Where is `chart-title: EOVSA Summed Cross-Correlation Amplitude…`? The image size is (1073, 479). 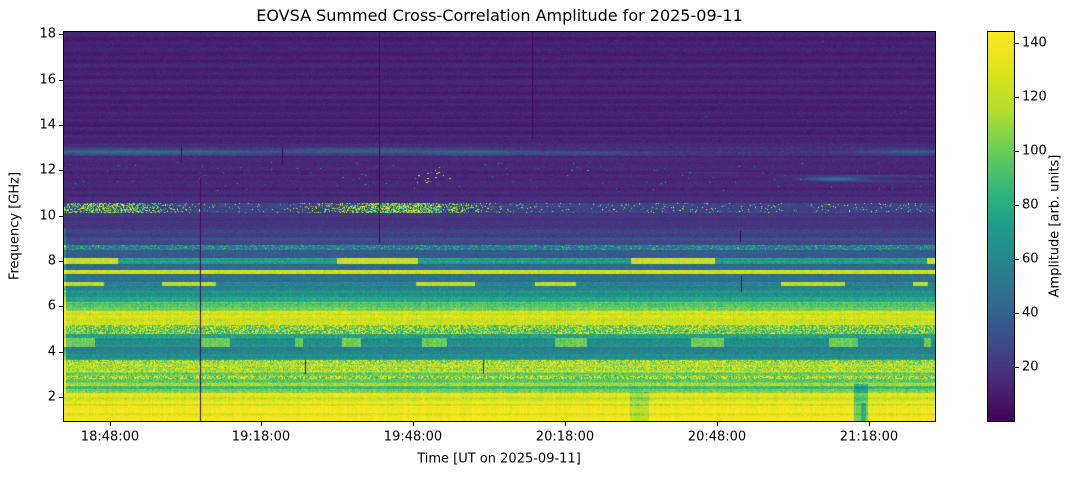 chart-title: EOVSA Summed Cross-Correlation Amplitude… is located at coordinates (499, 15).